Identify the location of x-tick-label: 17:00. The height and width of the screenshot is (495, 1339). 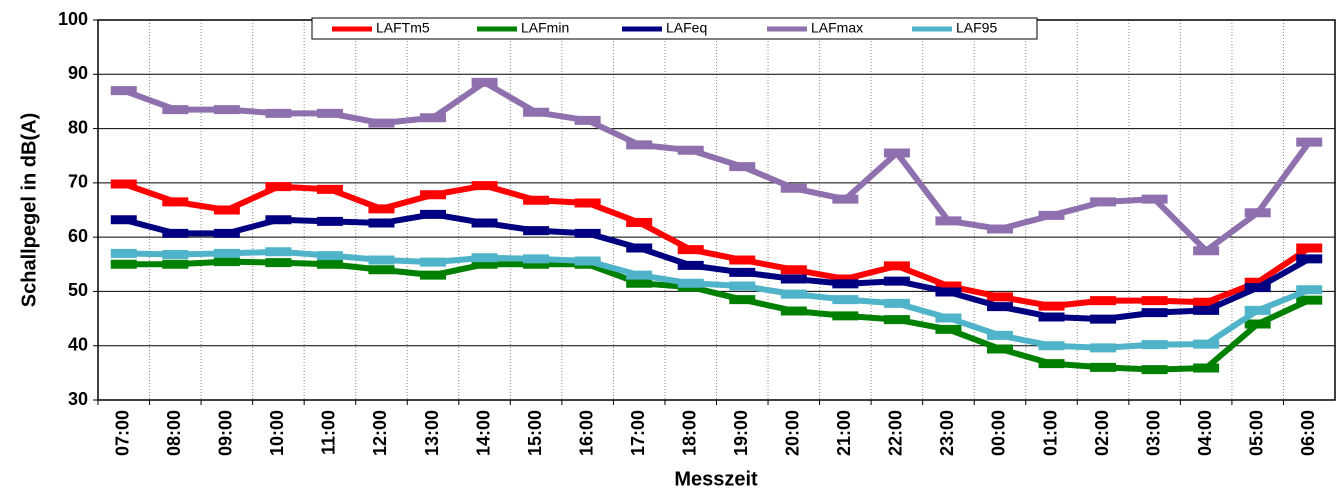
(638, 433).